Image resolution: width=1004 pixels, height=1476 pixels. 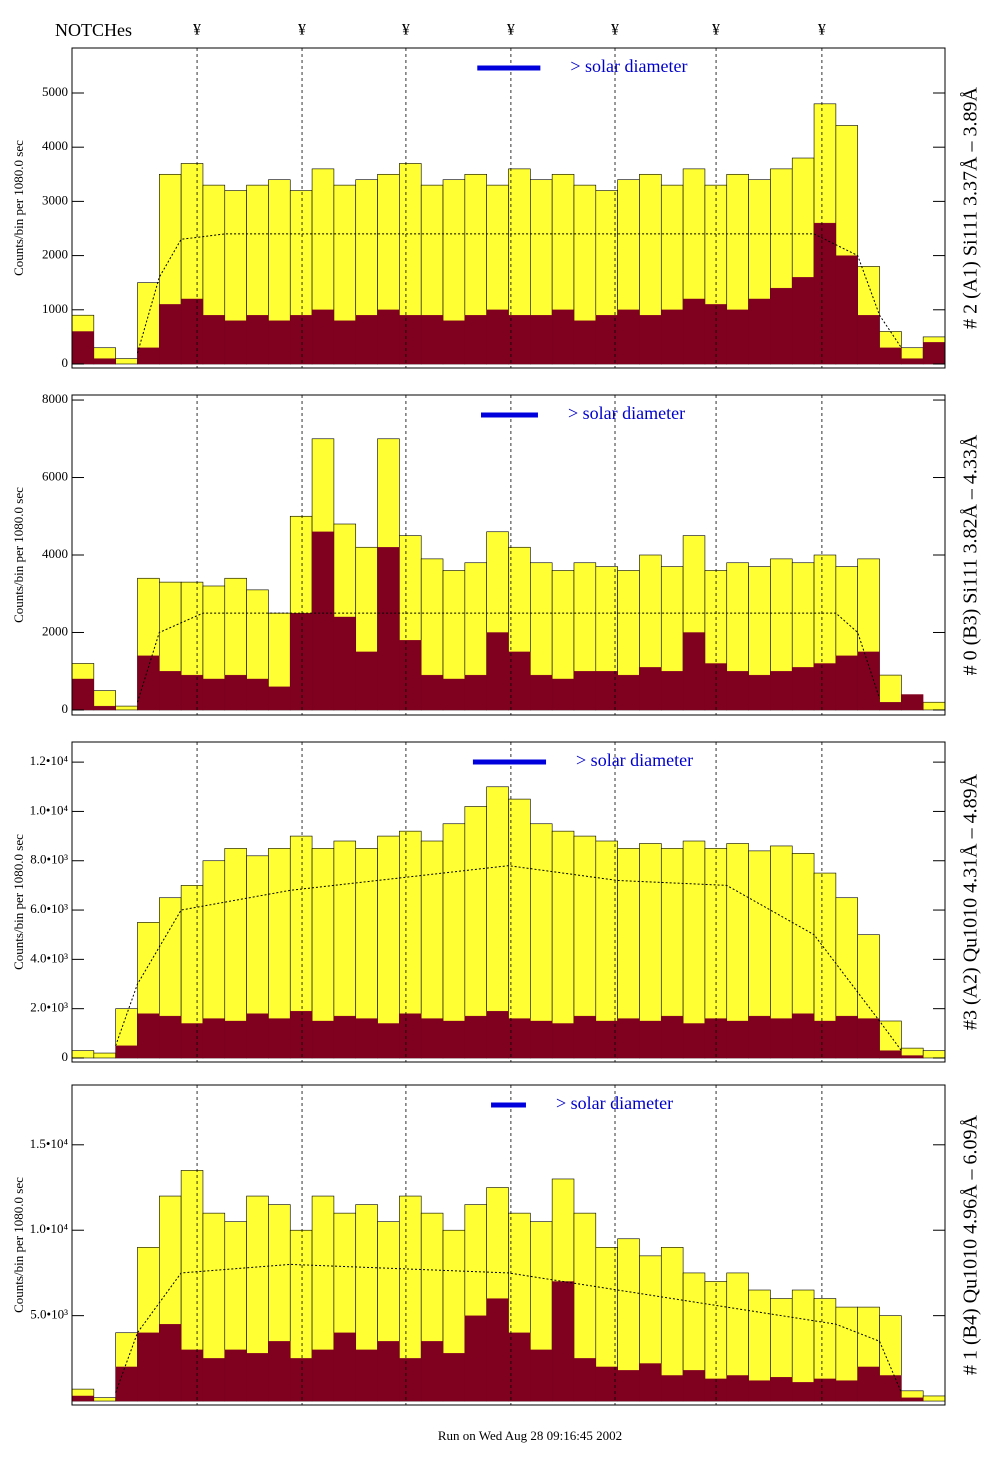 I want to click on y-tick-label: 2.0•10³, so click(x=49, y=1007).